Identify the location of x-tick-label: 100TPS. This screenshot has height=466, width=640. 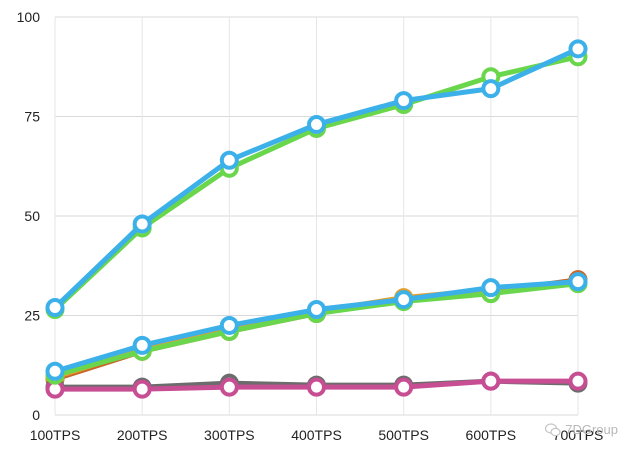
(55, 435).